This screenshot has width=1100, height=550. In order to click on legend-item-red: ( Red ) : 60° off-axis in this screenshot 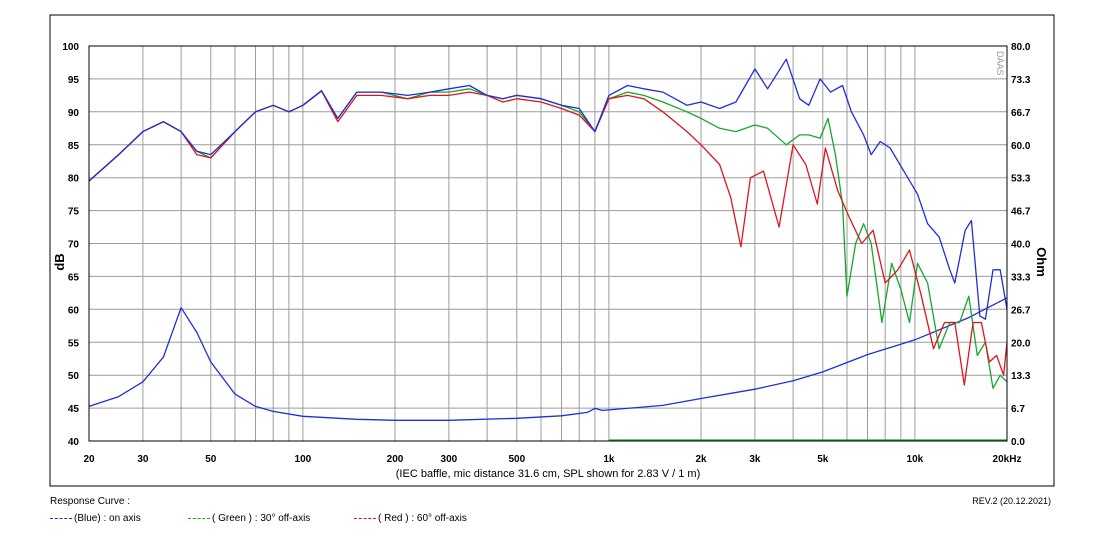, I will do `click(410, 518)`.